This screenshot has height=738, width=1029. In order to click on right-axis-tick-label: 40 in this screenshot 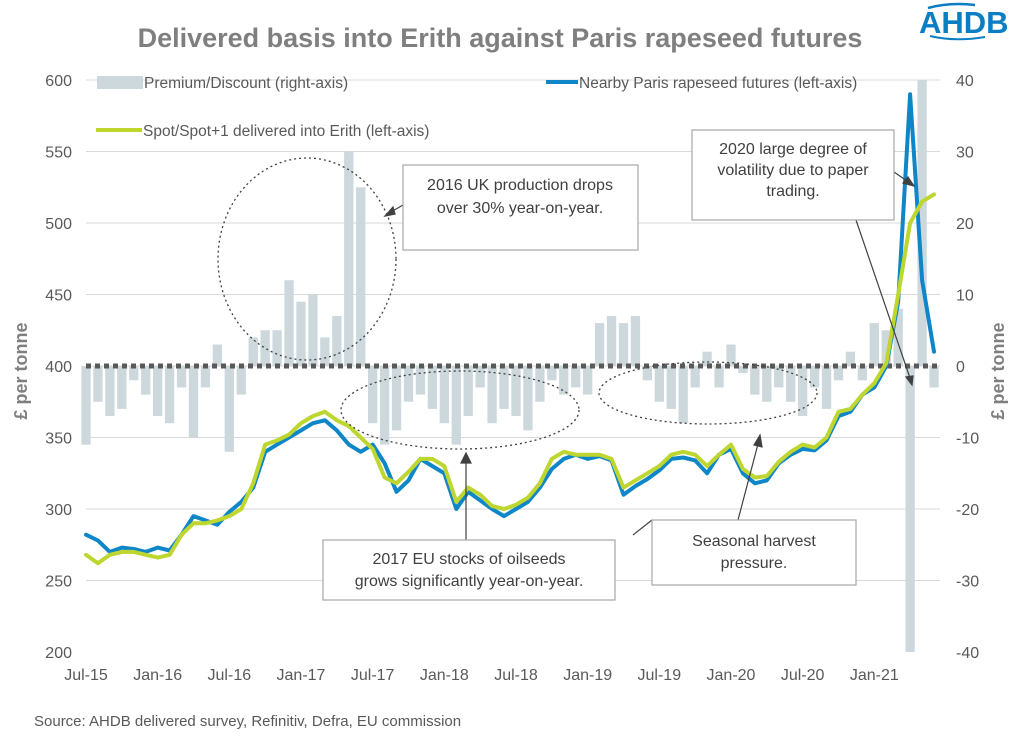, I will do `click(965, 81)`.